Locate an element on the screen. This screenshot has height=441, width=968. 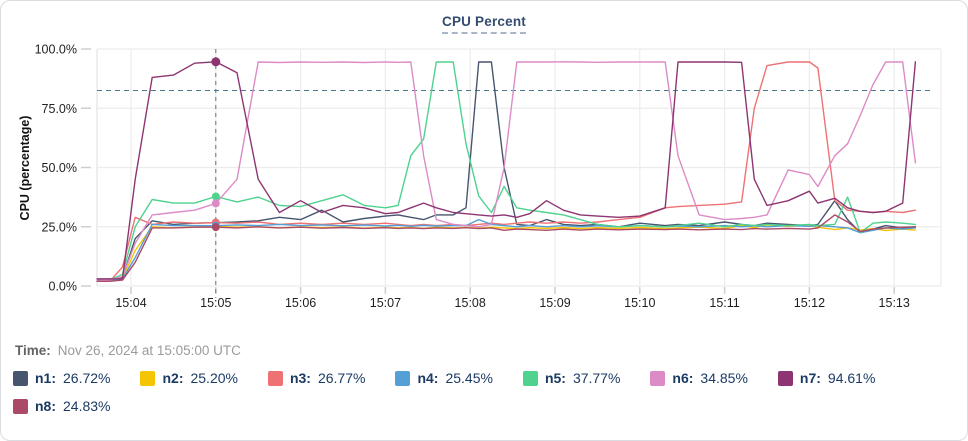
legend-series-value: 37.77% is located at coordinates (596, 378).